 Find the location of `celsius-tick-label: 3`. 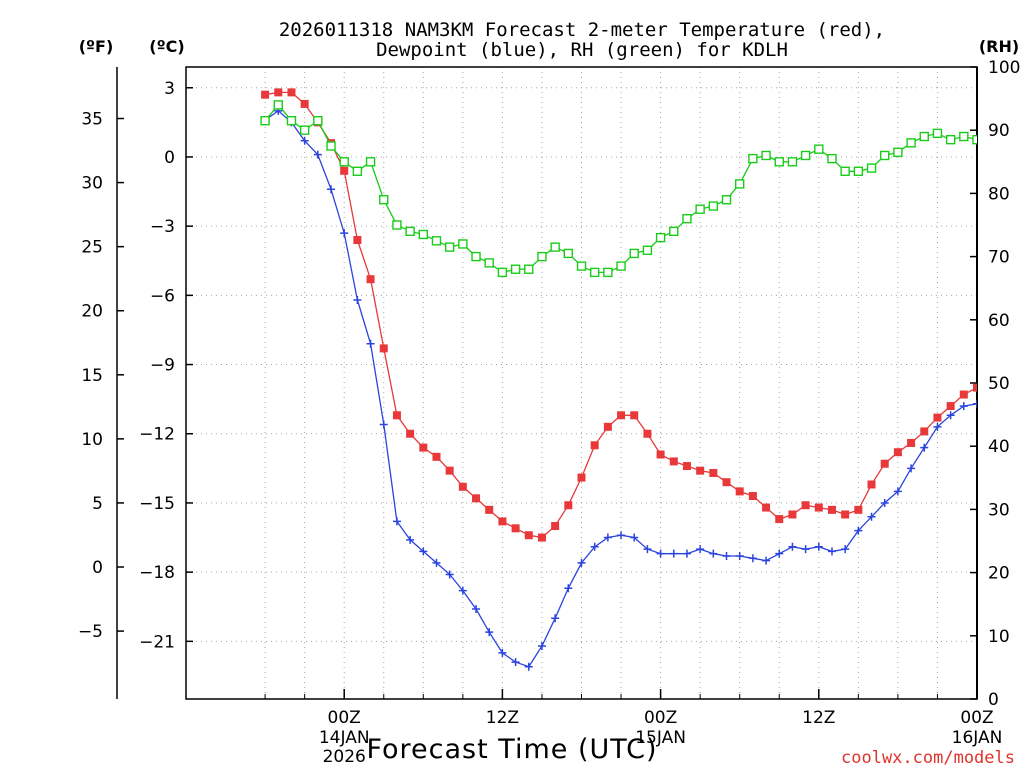

celsius-tick-label: 3 is located at coordinates (169, 89).